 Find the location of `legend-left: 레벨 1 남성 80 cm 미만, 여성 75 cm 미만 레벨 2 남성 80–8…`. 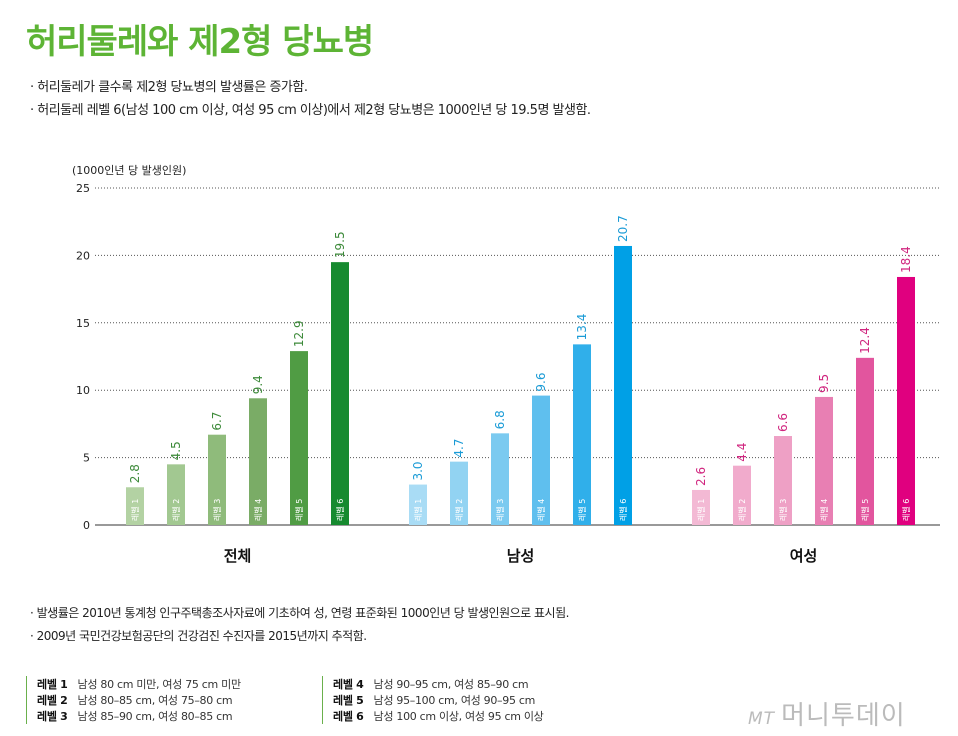

legend-left: 레벨 1 남성 80 cm 미만, 여성 75 cm 미만 레벨 2 남성 80–8… is located at coordinates (133, 700).